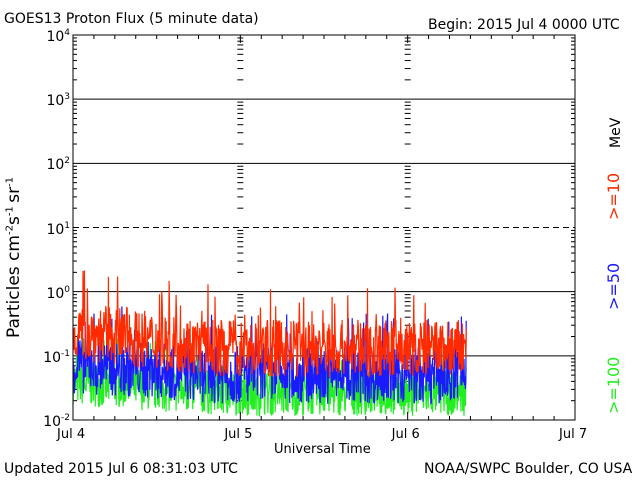  Describe the element at coordinates (322, 449) in the screenshot. I see `x-axis-label: Universal Time` at that location.